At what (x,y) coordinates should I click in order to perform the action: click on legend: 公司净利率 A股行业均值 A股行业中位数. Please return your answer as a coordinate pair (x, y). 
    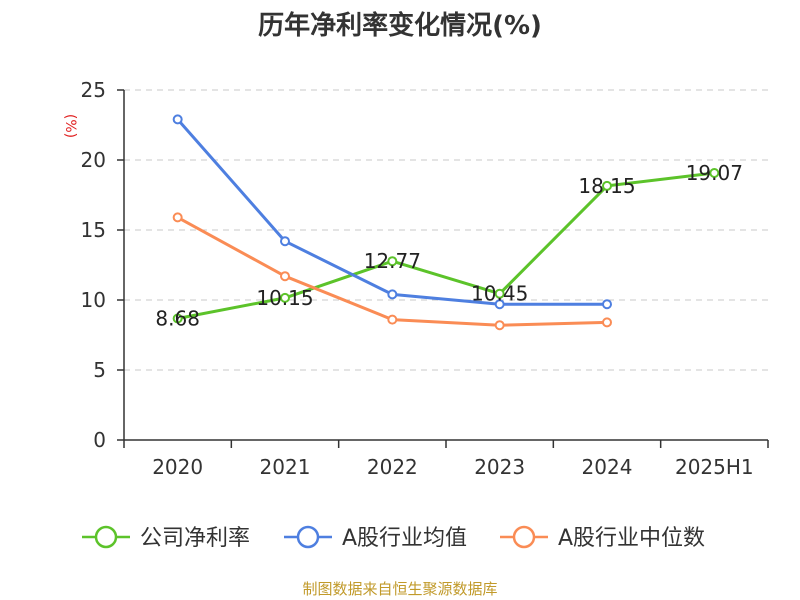
    Looking at the image, I should click on (393, 538).